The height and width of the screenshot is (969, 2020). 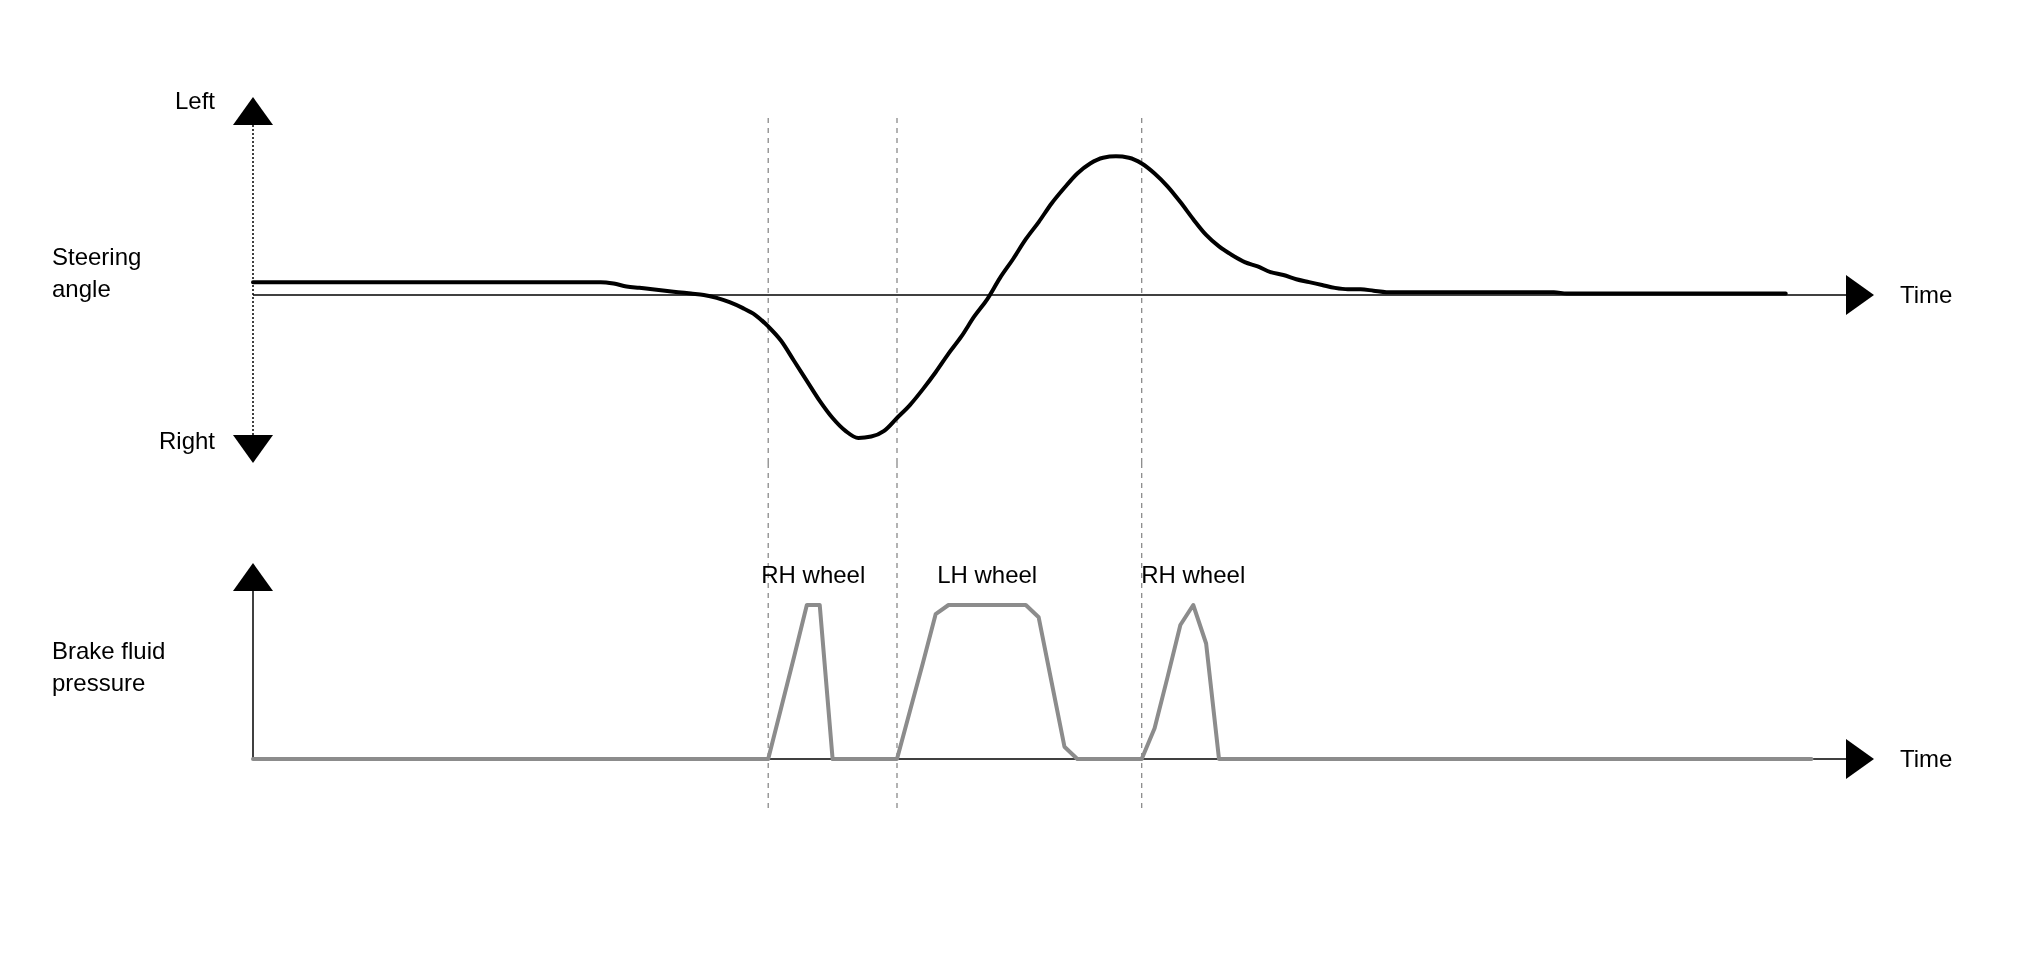 What do you see at coordinates (187, 440) in the screenshot?
I see `text: Right` at bounding box center [187, 440].